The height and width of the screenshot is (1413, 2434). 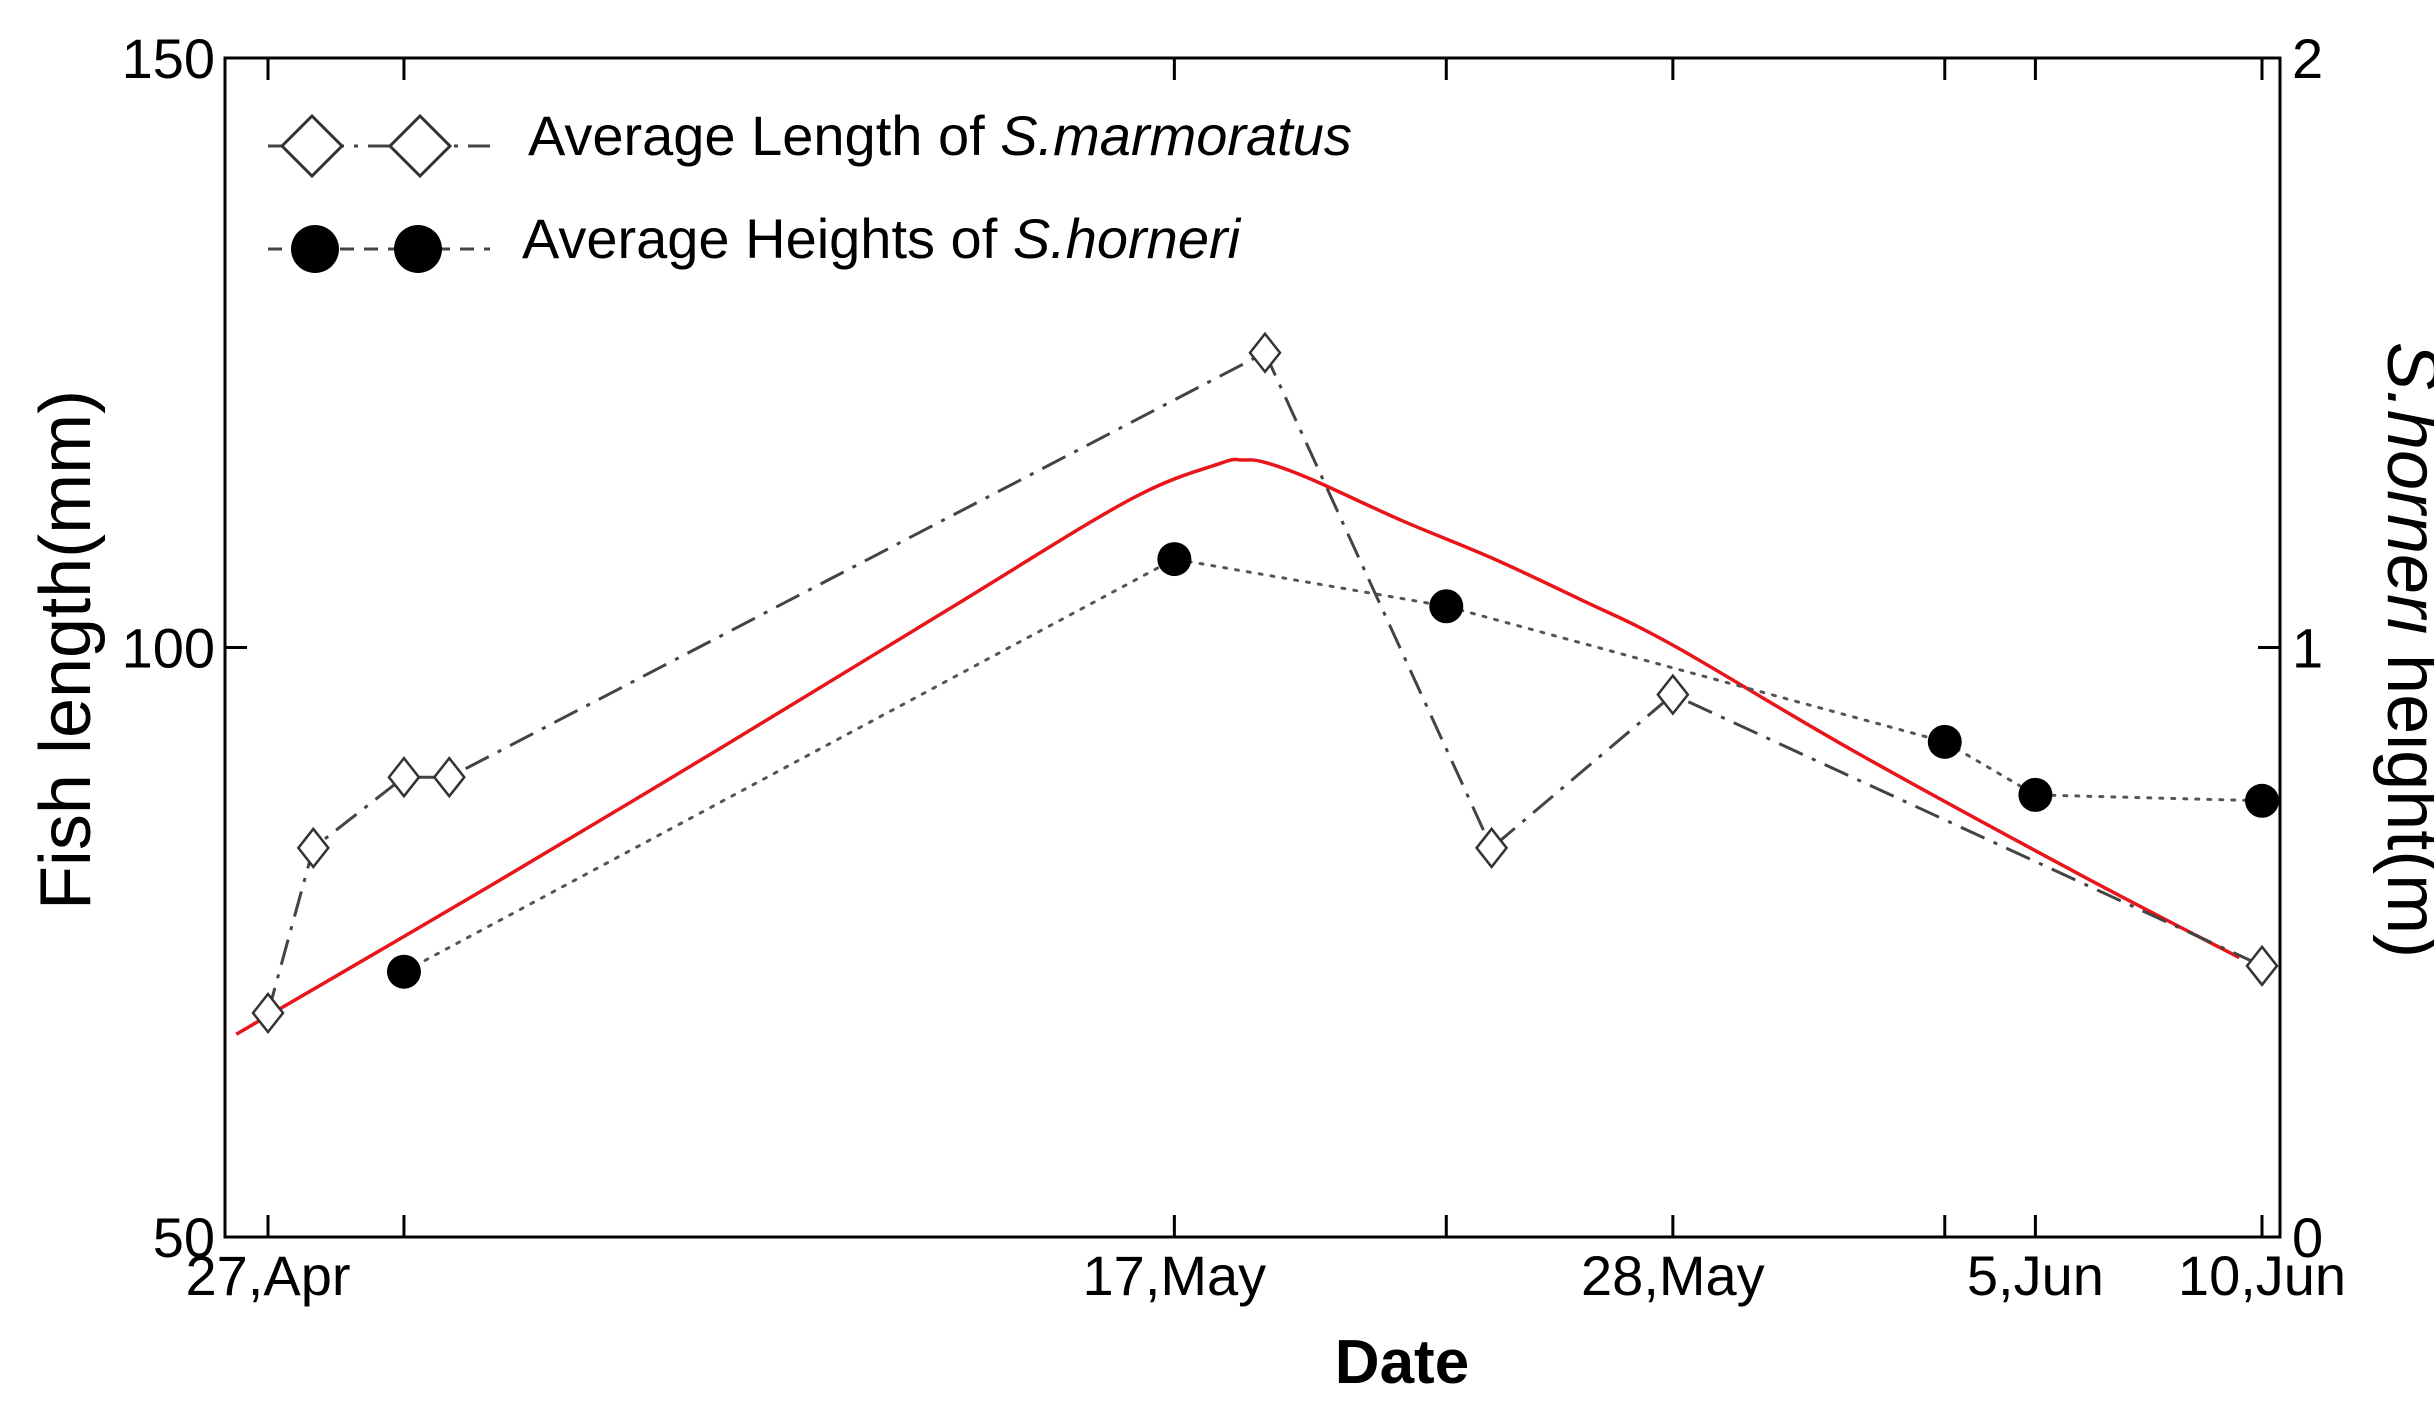 What do you see at coordinates (1175, 1275) in the screenshot?
I see `x-tick-label: 17,May` at bounding box center [1175, 1275].